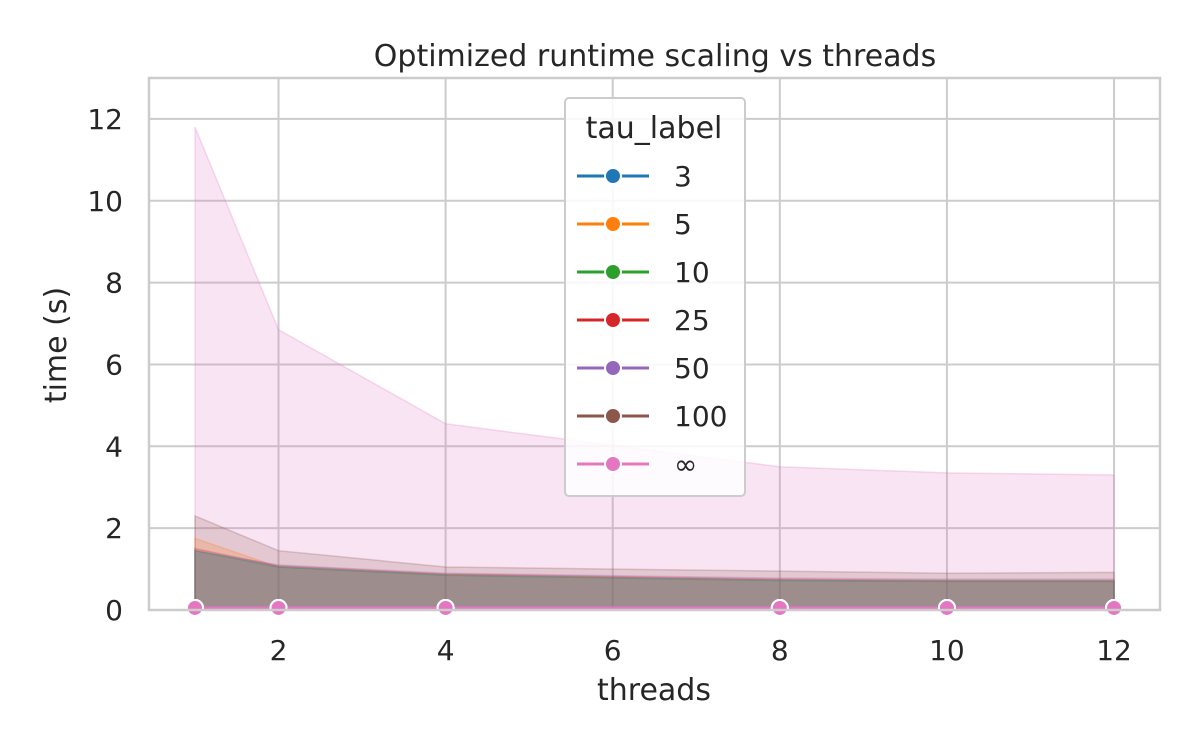  I want to click on x-tick-labels: 2 4 6 8 10 12, so click(701, 650).